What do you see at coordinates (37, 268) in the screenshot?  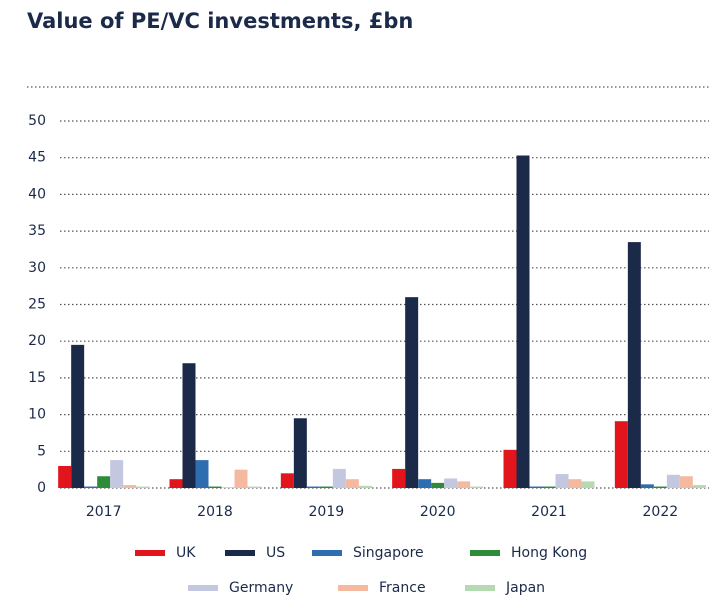 I see `y-tick-label: 30` at bounding box center [37, 268].